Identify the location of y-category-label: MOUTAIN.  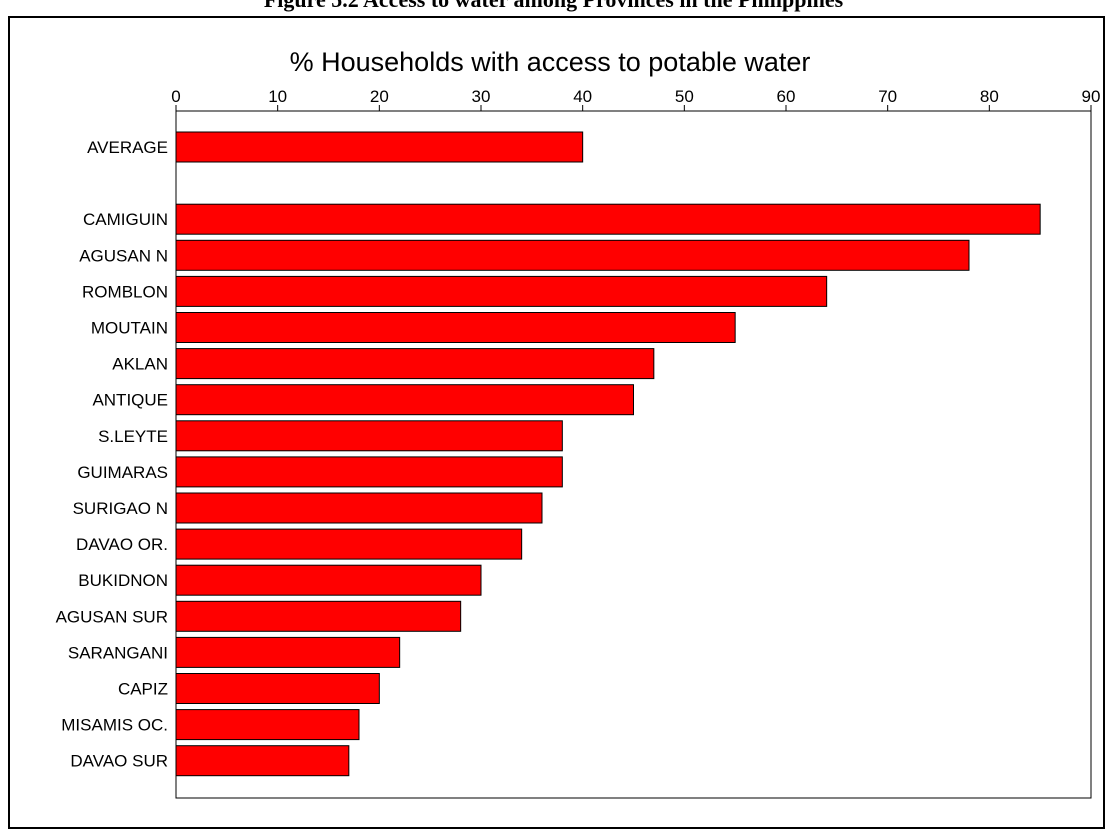
(129, 328).